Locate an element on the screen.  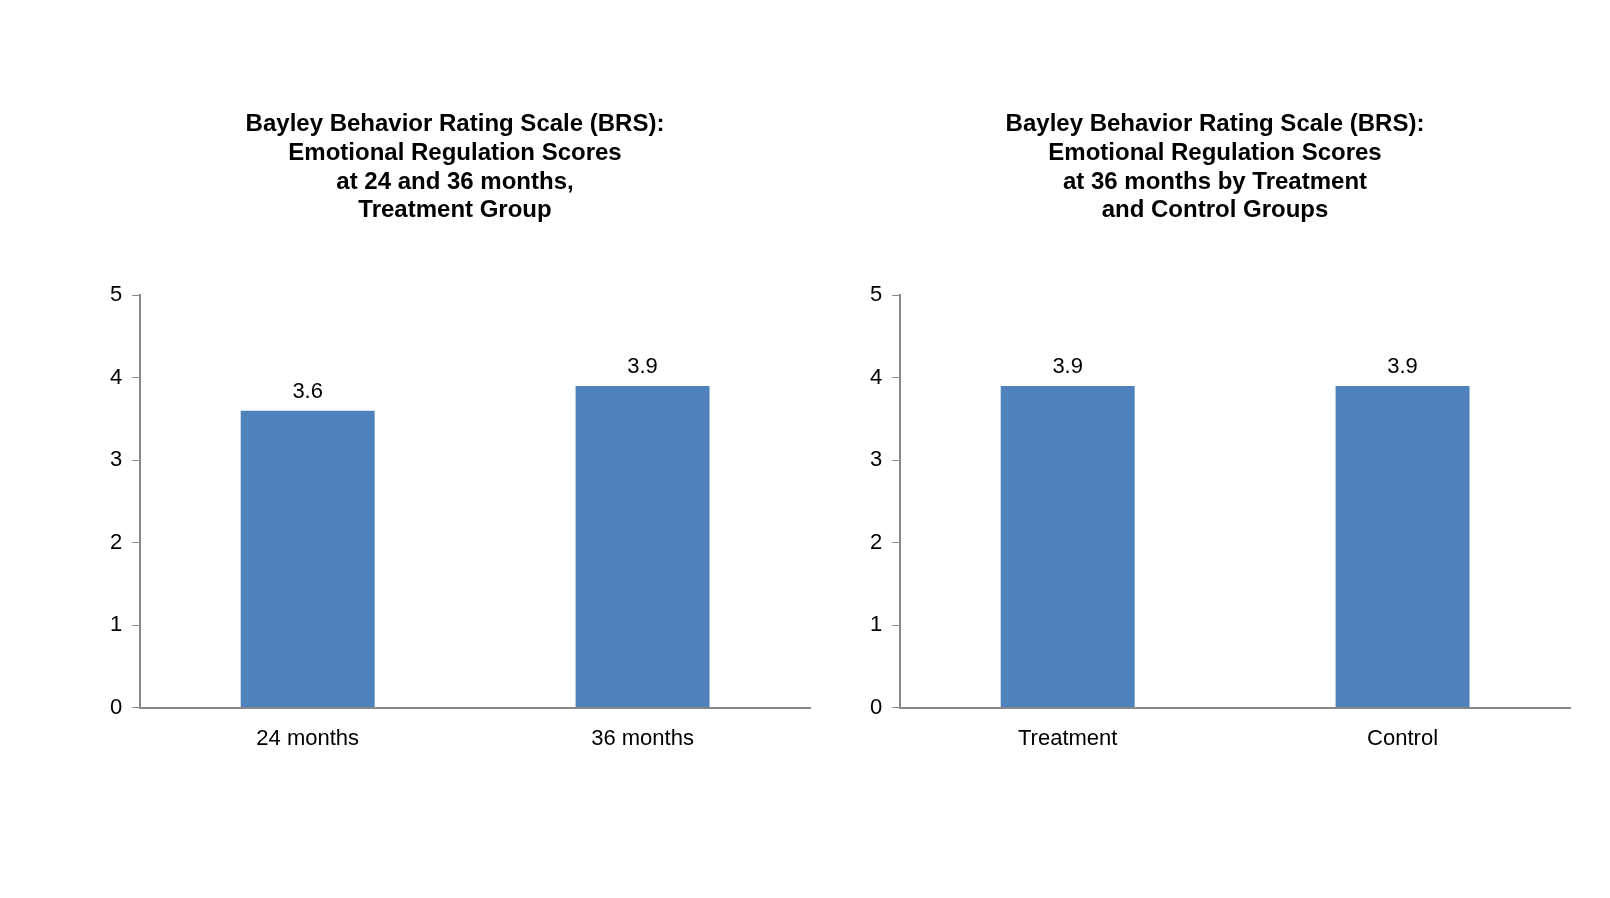
x-tick-label: 36 months is located at coordinates (642, 737).